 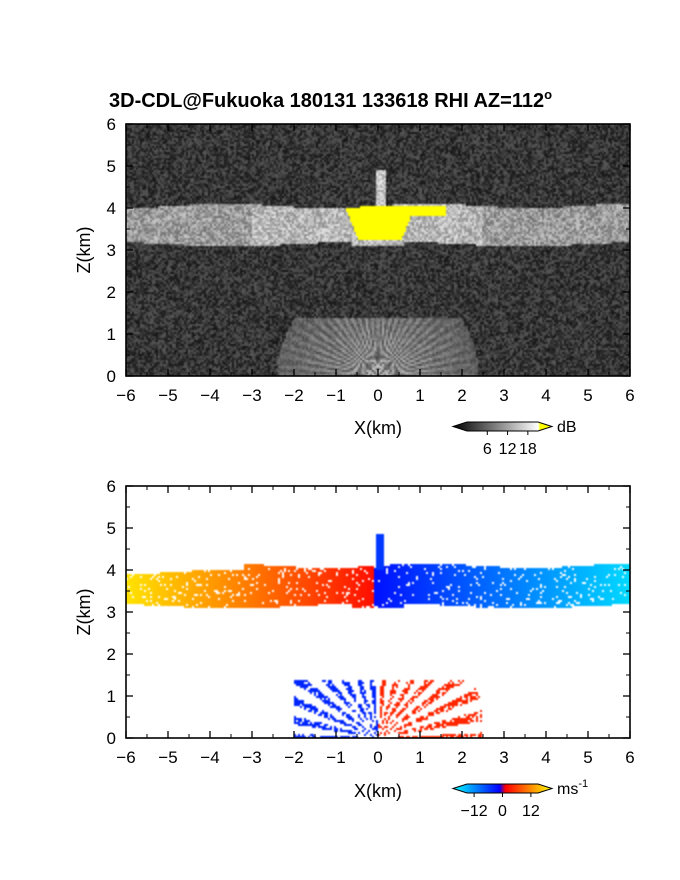 What do you see at coordinates (502, 811) in the screenshot?
I see `colorbar-tick-label: 0` at bounding box center [502, 811].